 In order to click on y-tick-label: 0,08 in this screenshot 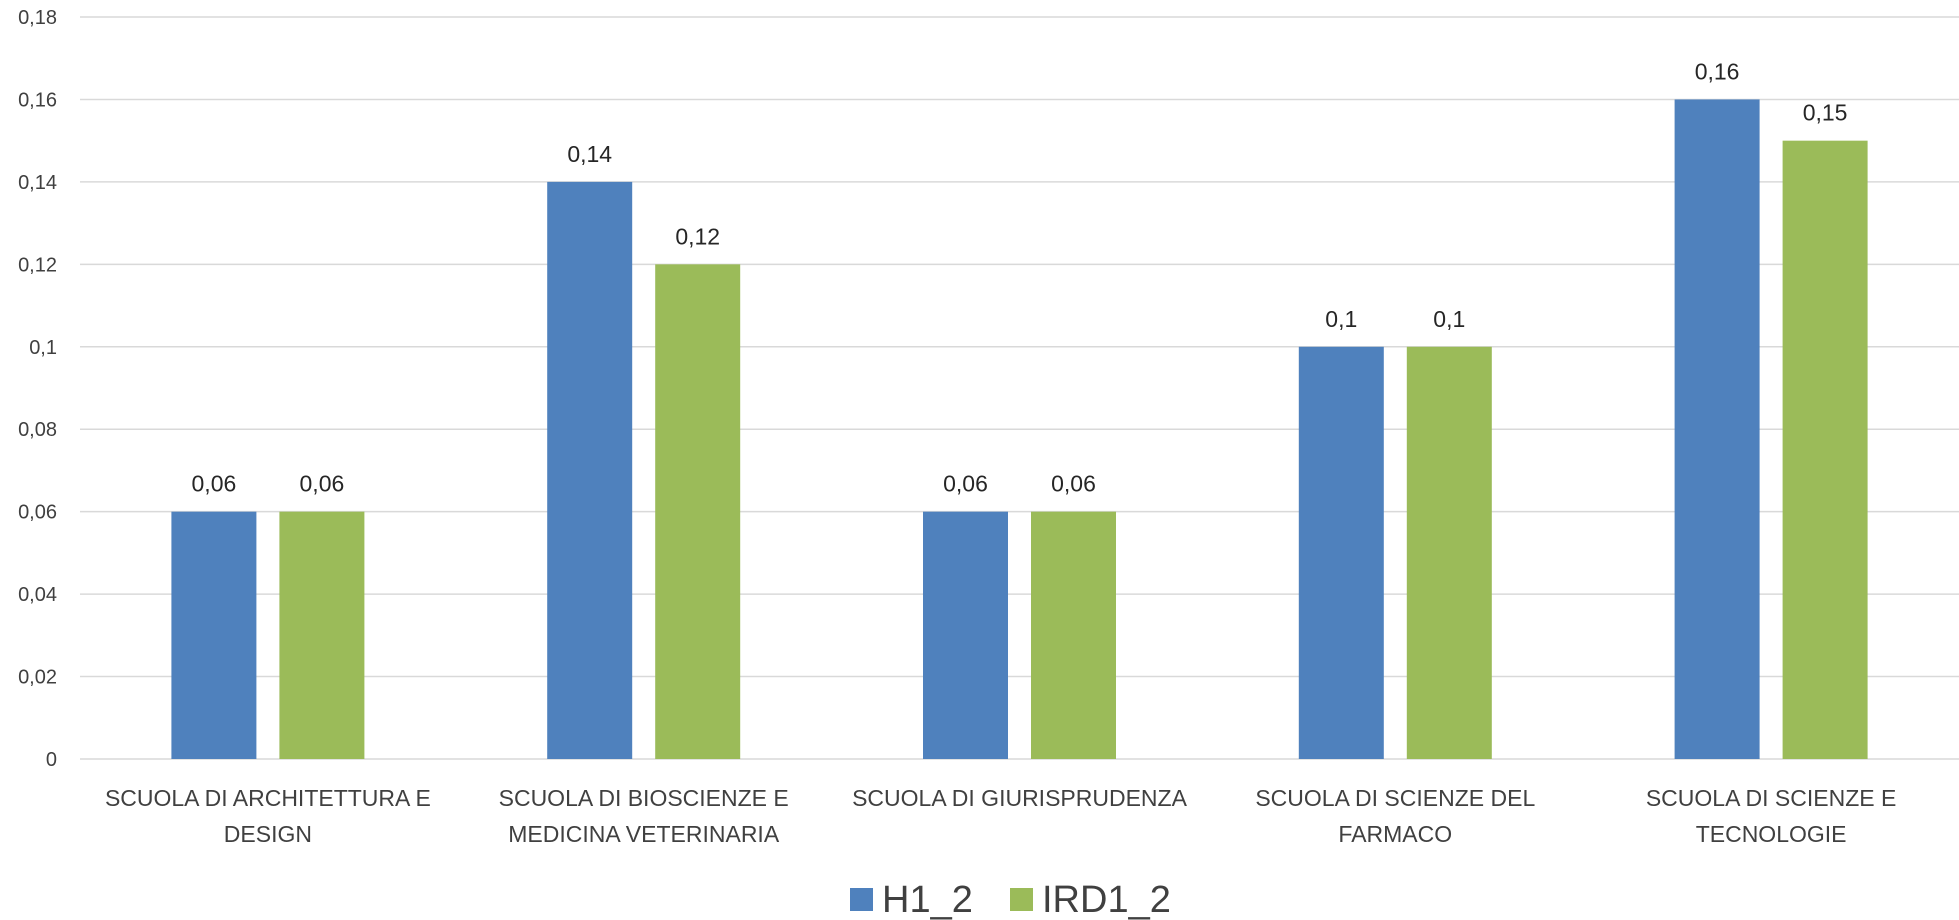, I will do `click(37, 430)`.